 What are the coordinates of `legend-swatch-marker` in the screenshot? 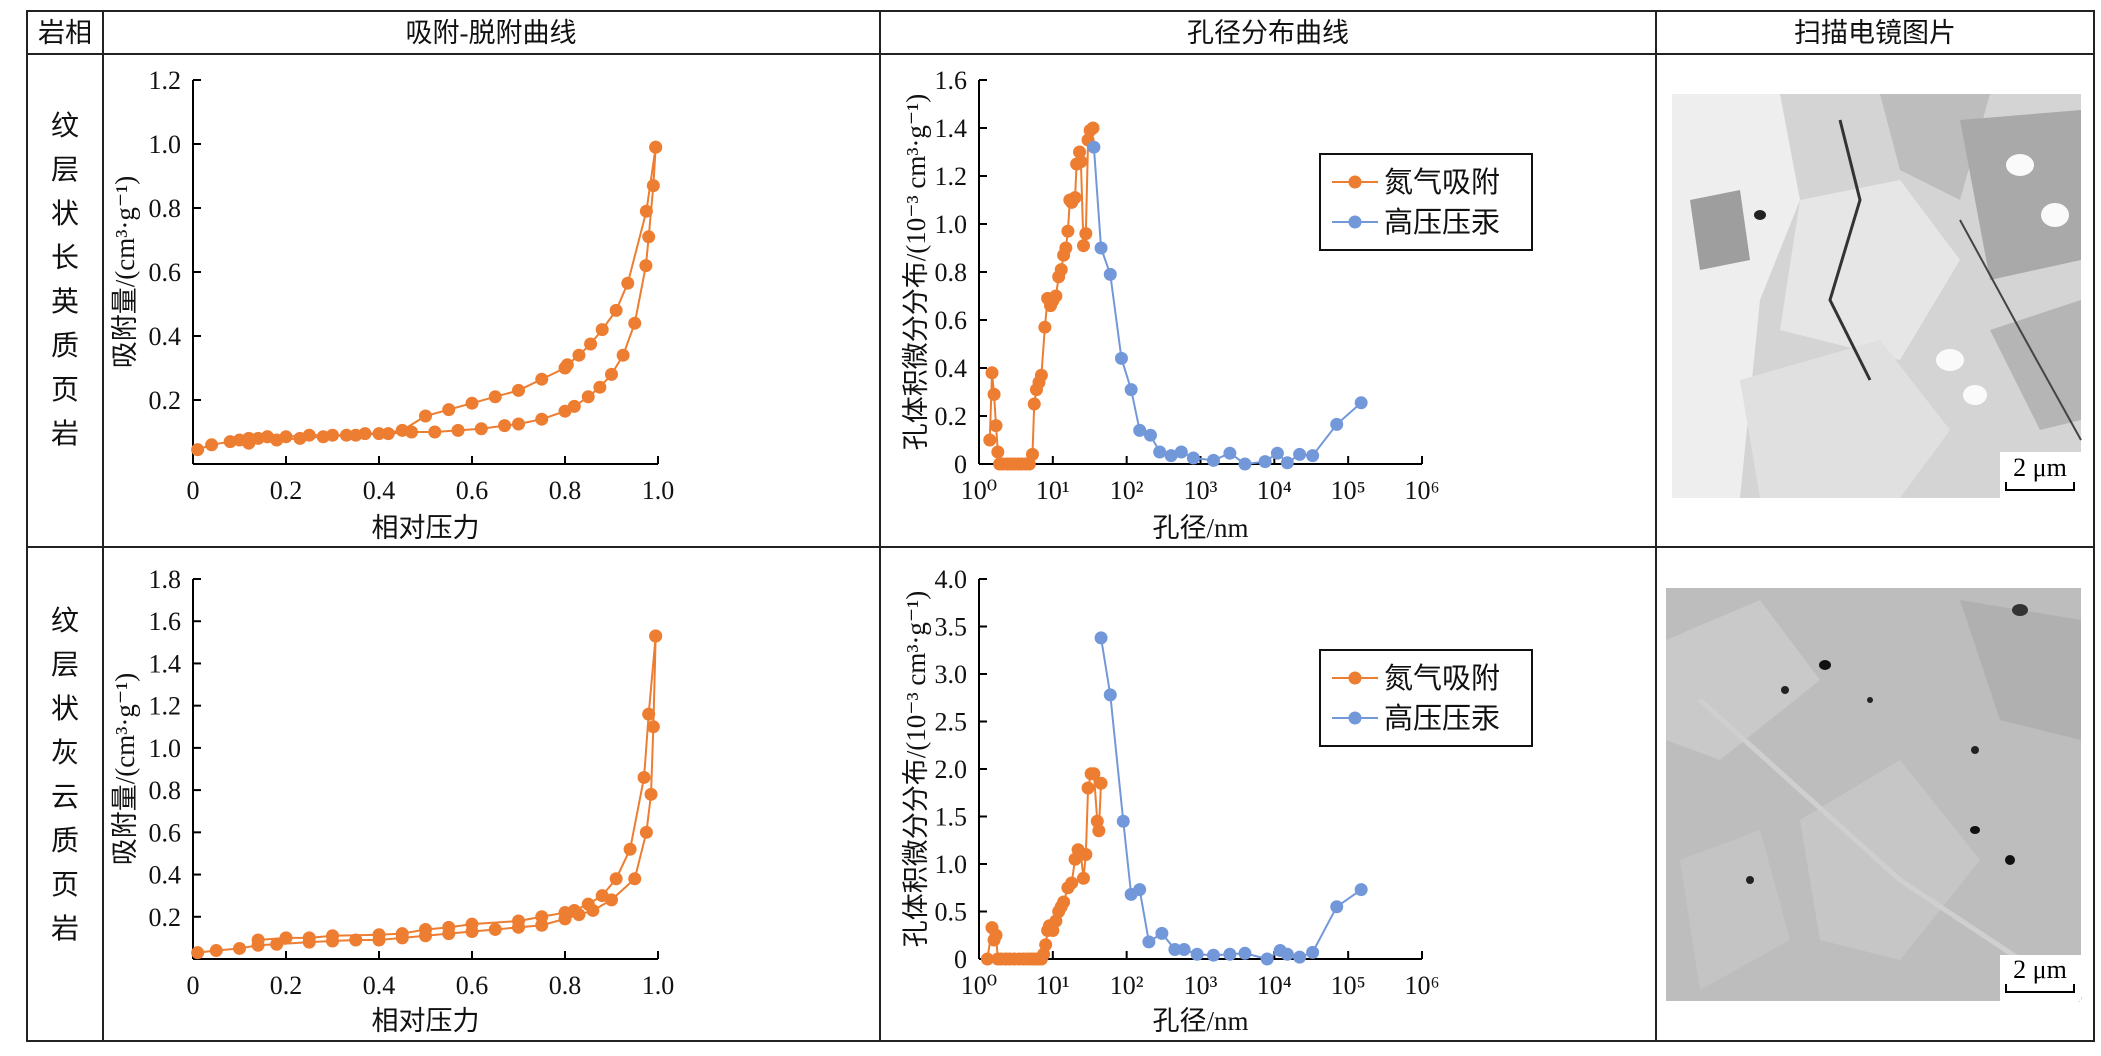 It's located at (1355, 182).